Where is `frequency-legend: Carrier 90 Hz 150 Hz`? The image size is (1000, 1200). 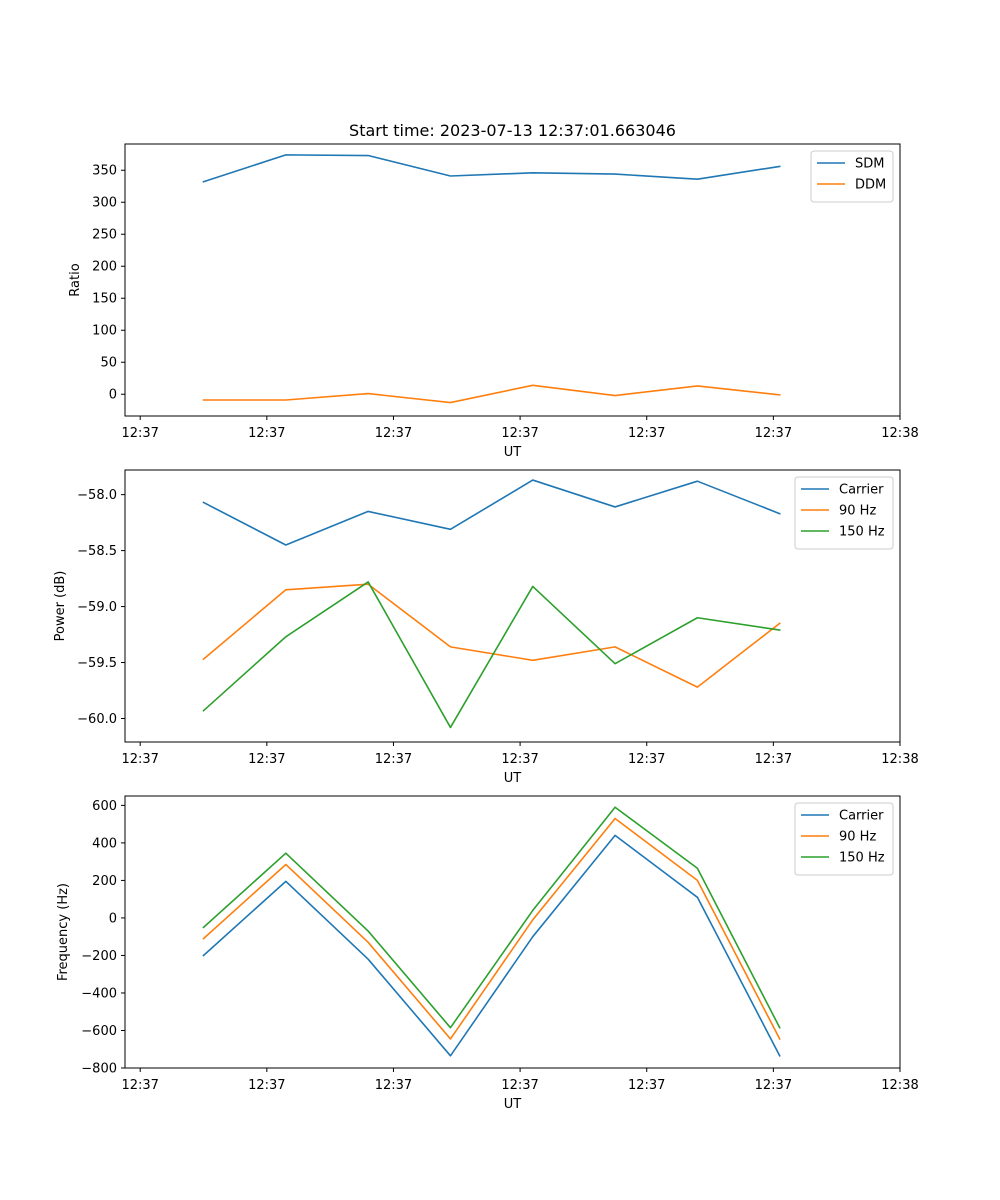
frequency-legend: Carrier 90 Hz 150 Hz is located at coordinates (844, 839).